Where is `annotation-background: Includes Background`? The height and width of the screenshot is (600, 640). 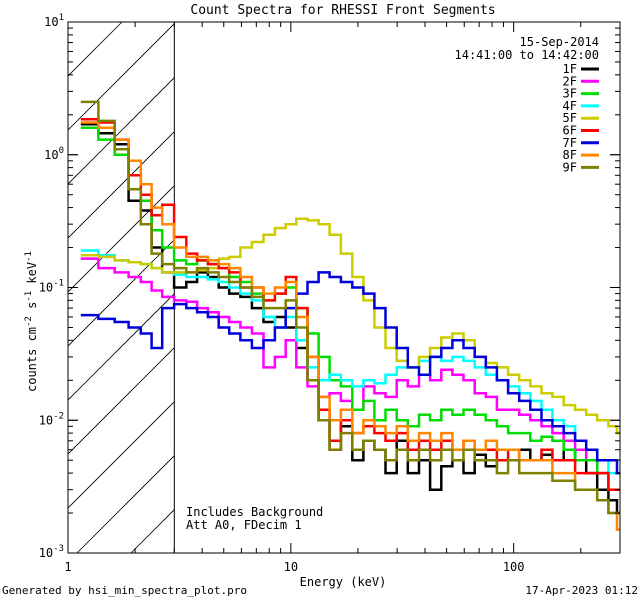
annotation-background: Includes Background is located at coordinates (254, 512).